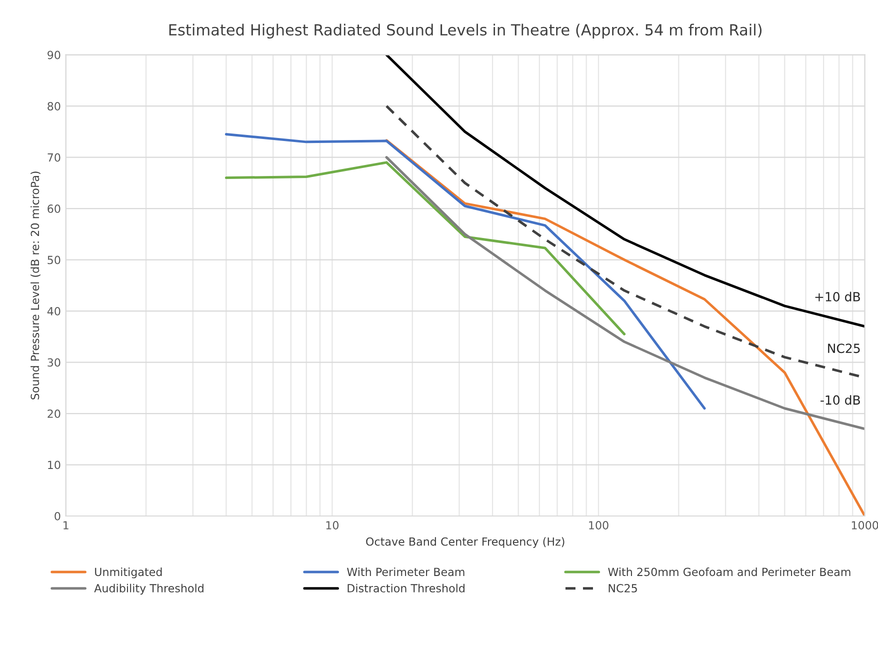 The width and height of the screenshot is (878, 645). Describe the element at coordinates (865, 525) in the screenshot. I see `x-tick-label: 1000` at that location.